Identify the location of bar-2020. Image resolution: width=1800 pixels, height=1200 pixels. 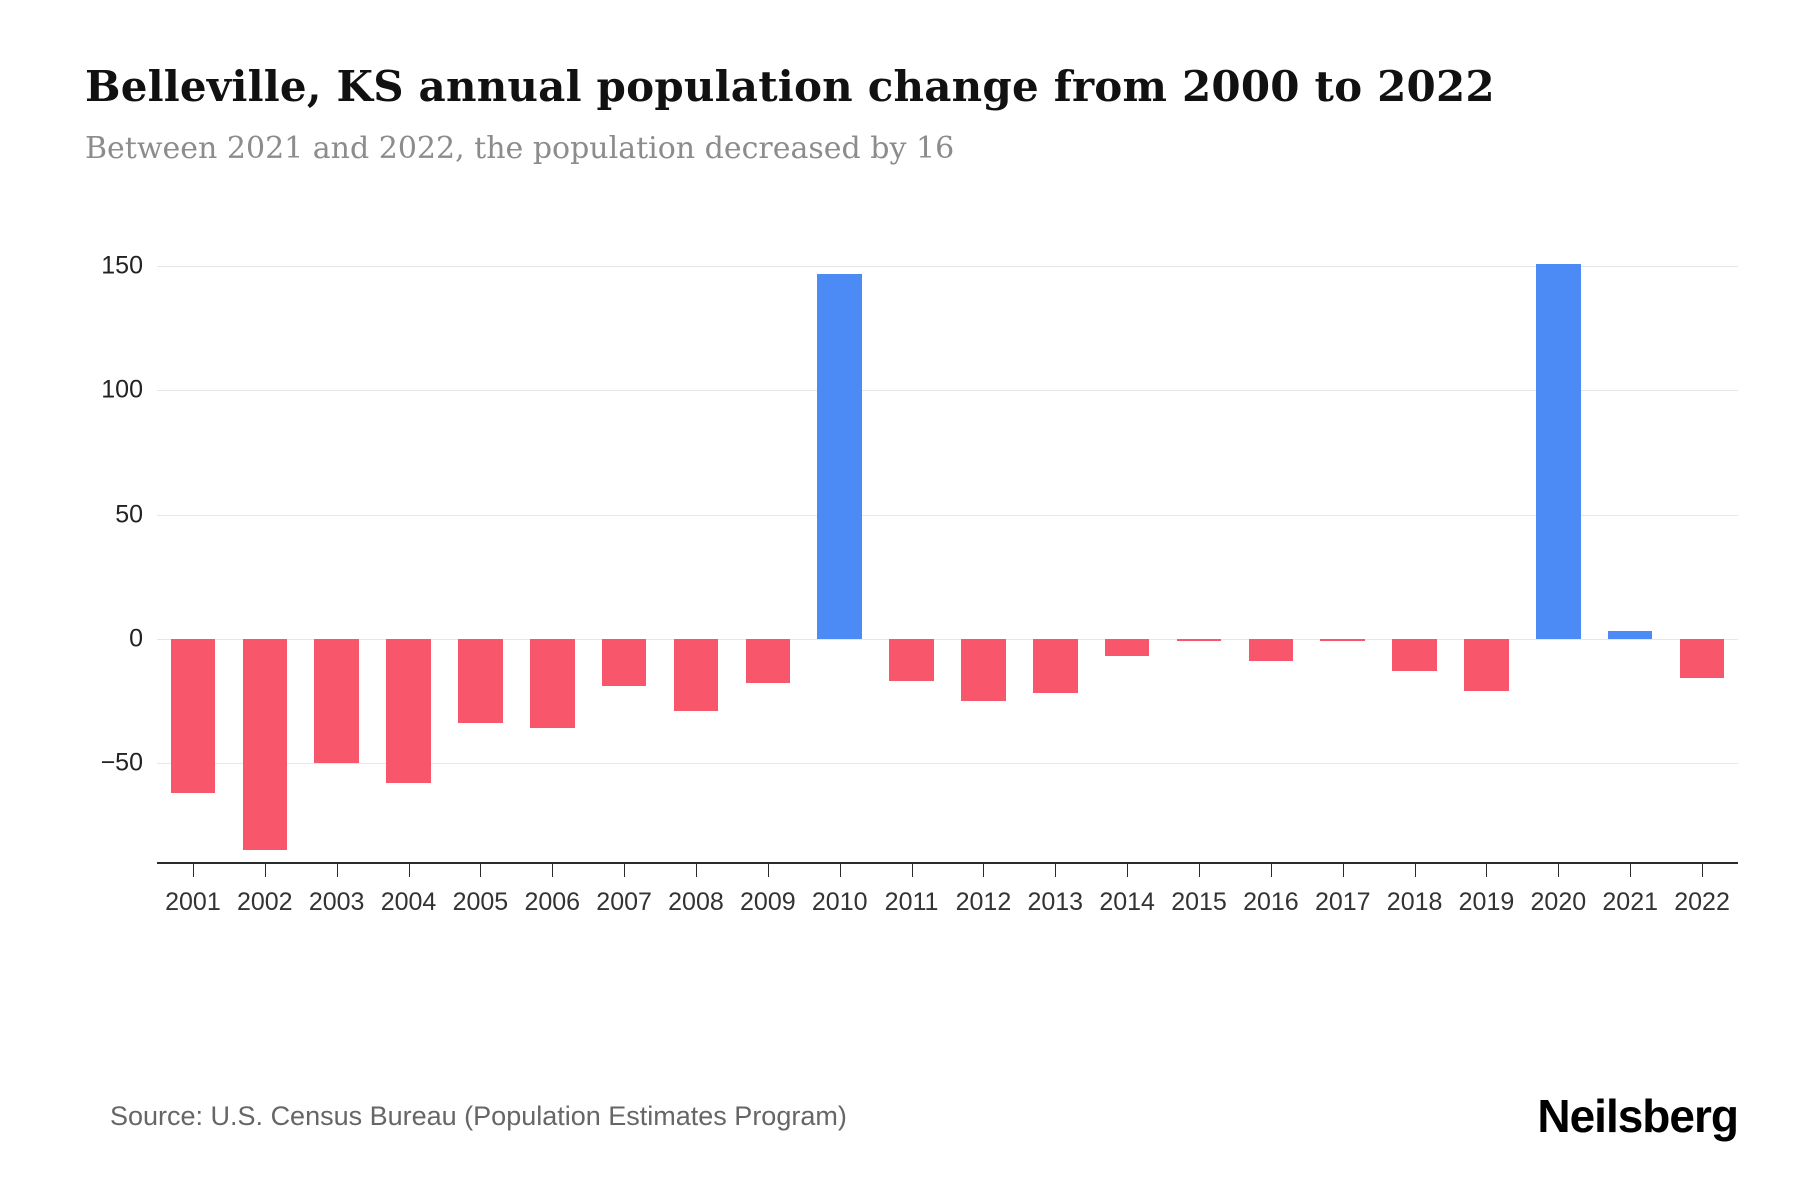
(1558, 451).